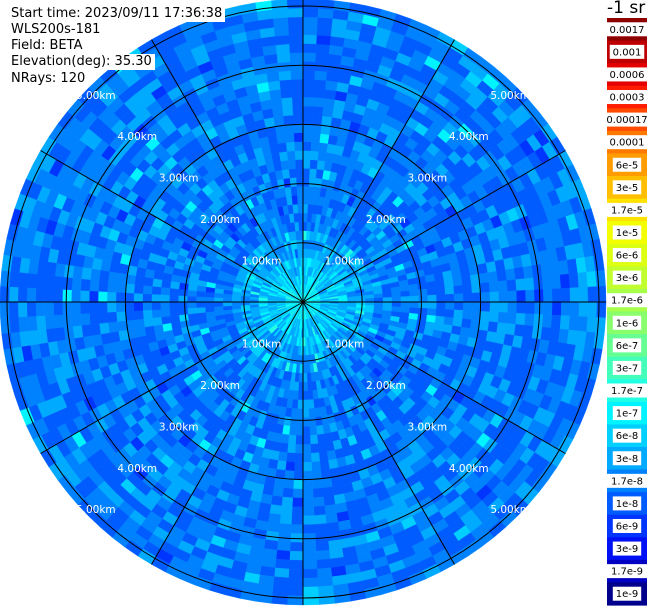 This screenshot has width=647, height=607. I want to click on colorbar-label: 3e-9, so click(627, 549).